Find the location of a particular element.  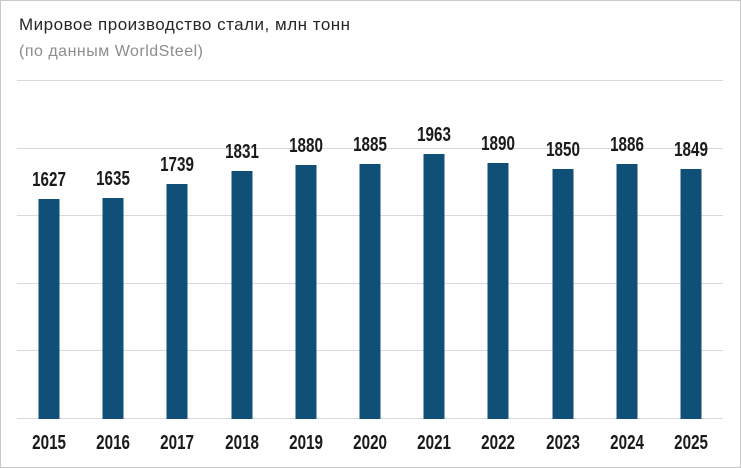

x-tick-label: 2022 is located at coordinates (498, 443).